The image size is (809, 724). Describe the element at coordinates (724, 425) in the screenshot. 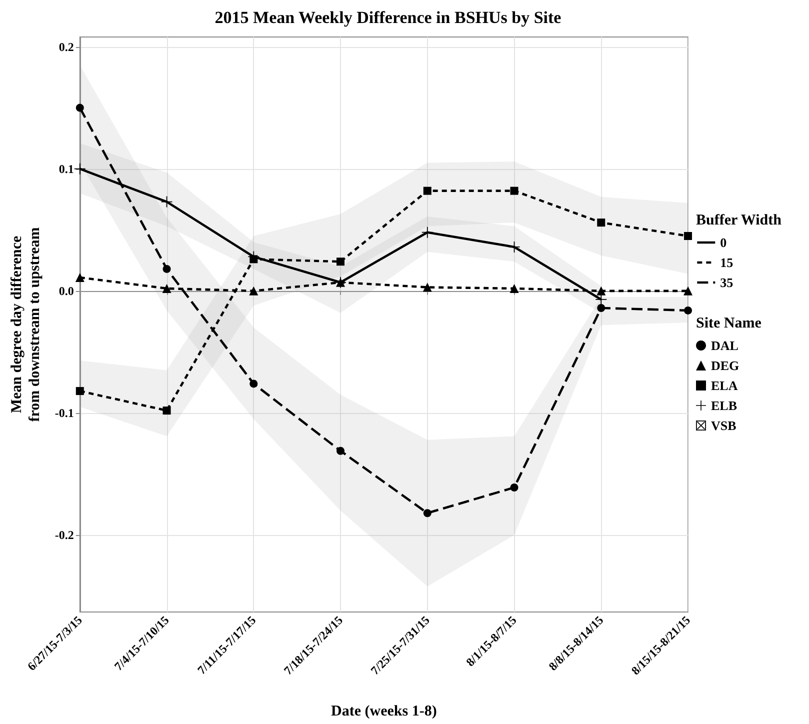

I see `legend-label: VSB` at that location.